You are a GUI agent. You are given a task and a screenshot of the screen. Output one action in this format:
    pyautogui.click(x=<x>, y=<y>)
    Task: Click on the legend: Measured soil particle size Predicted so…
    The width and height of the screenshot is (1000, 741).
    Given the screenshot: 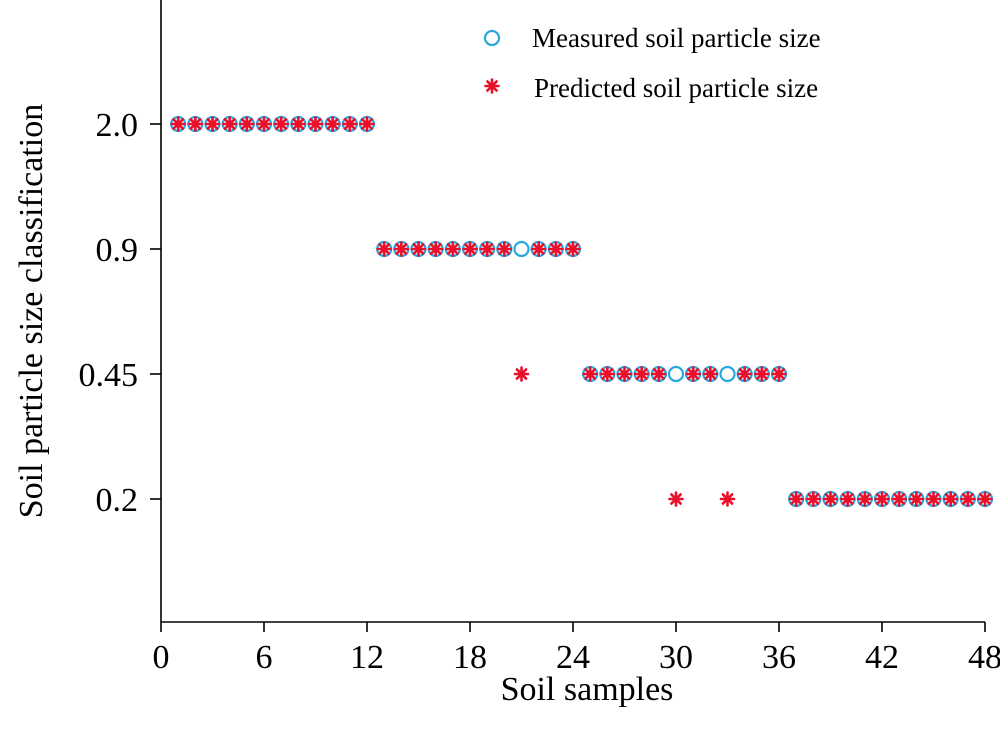 What is the action you would take?
    pyautogui.click(x=652, y=63)
    